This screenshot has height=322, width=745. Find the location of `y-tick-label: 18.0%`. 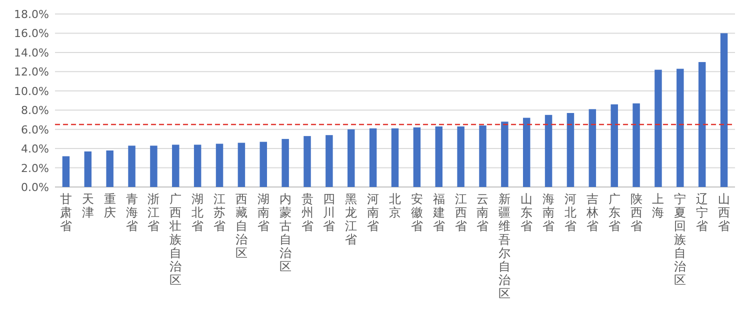

y-tick-label: 18.0% is located at coordinates (31, 14).